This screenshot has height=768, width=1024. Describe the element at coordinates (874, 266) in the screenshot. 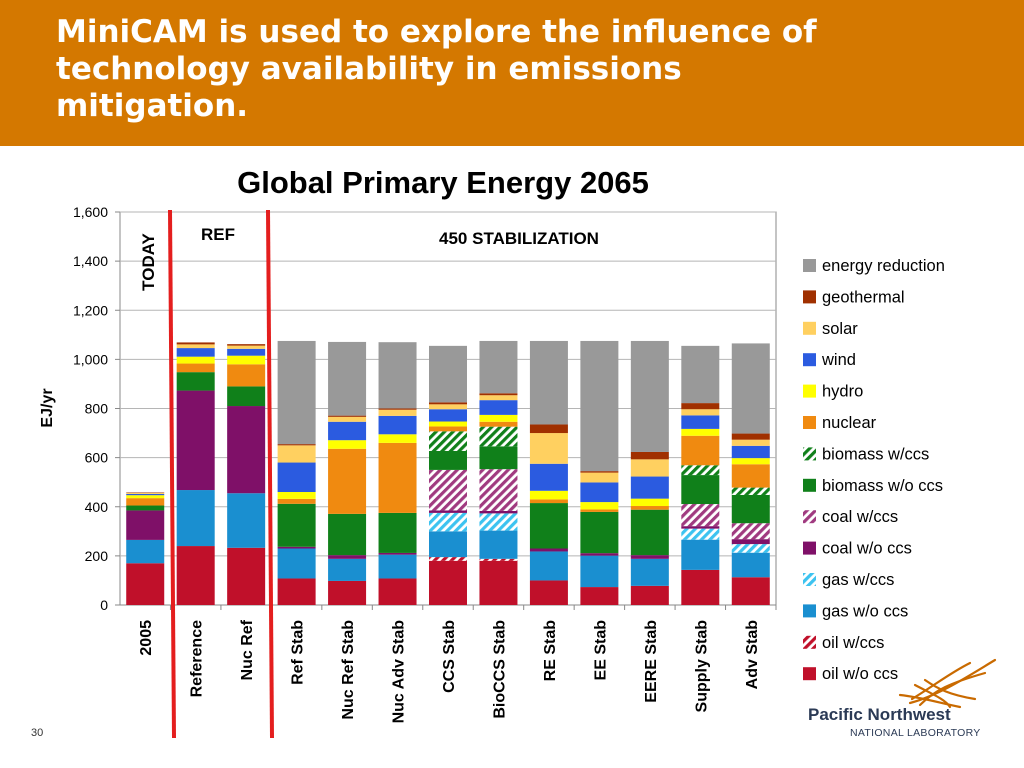

I see `legend-item: energy reduction` at that location.